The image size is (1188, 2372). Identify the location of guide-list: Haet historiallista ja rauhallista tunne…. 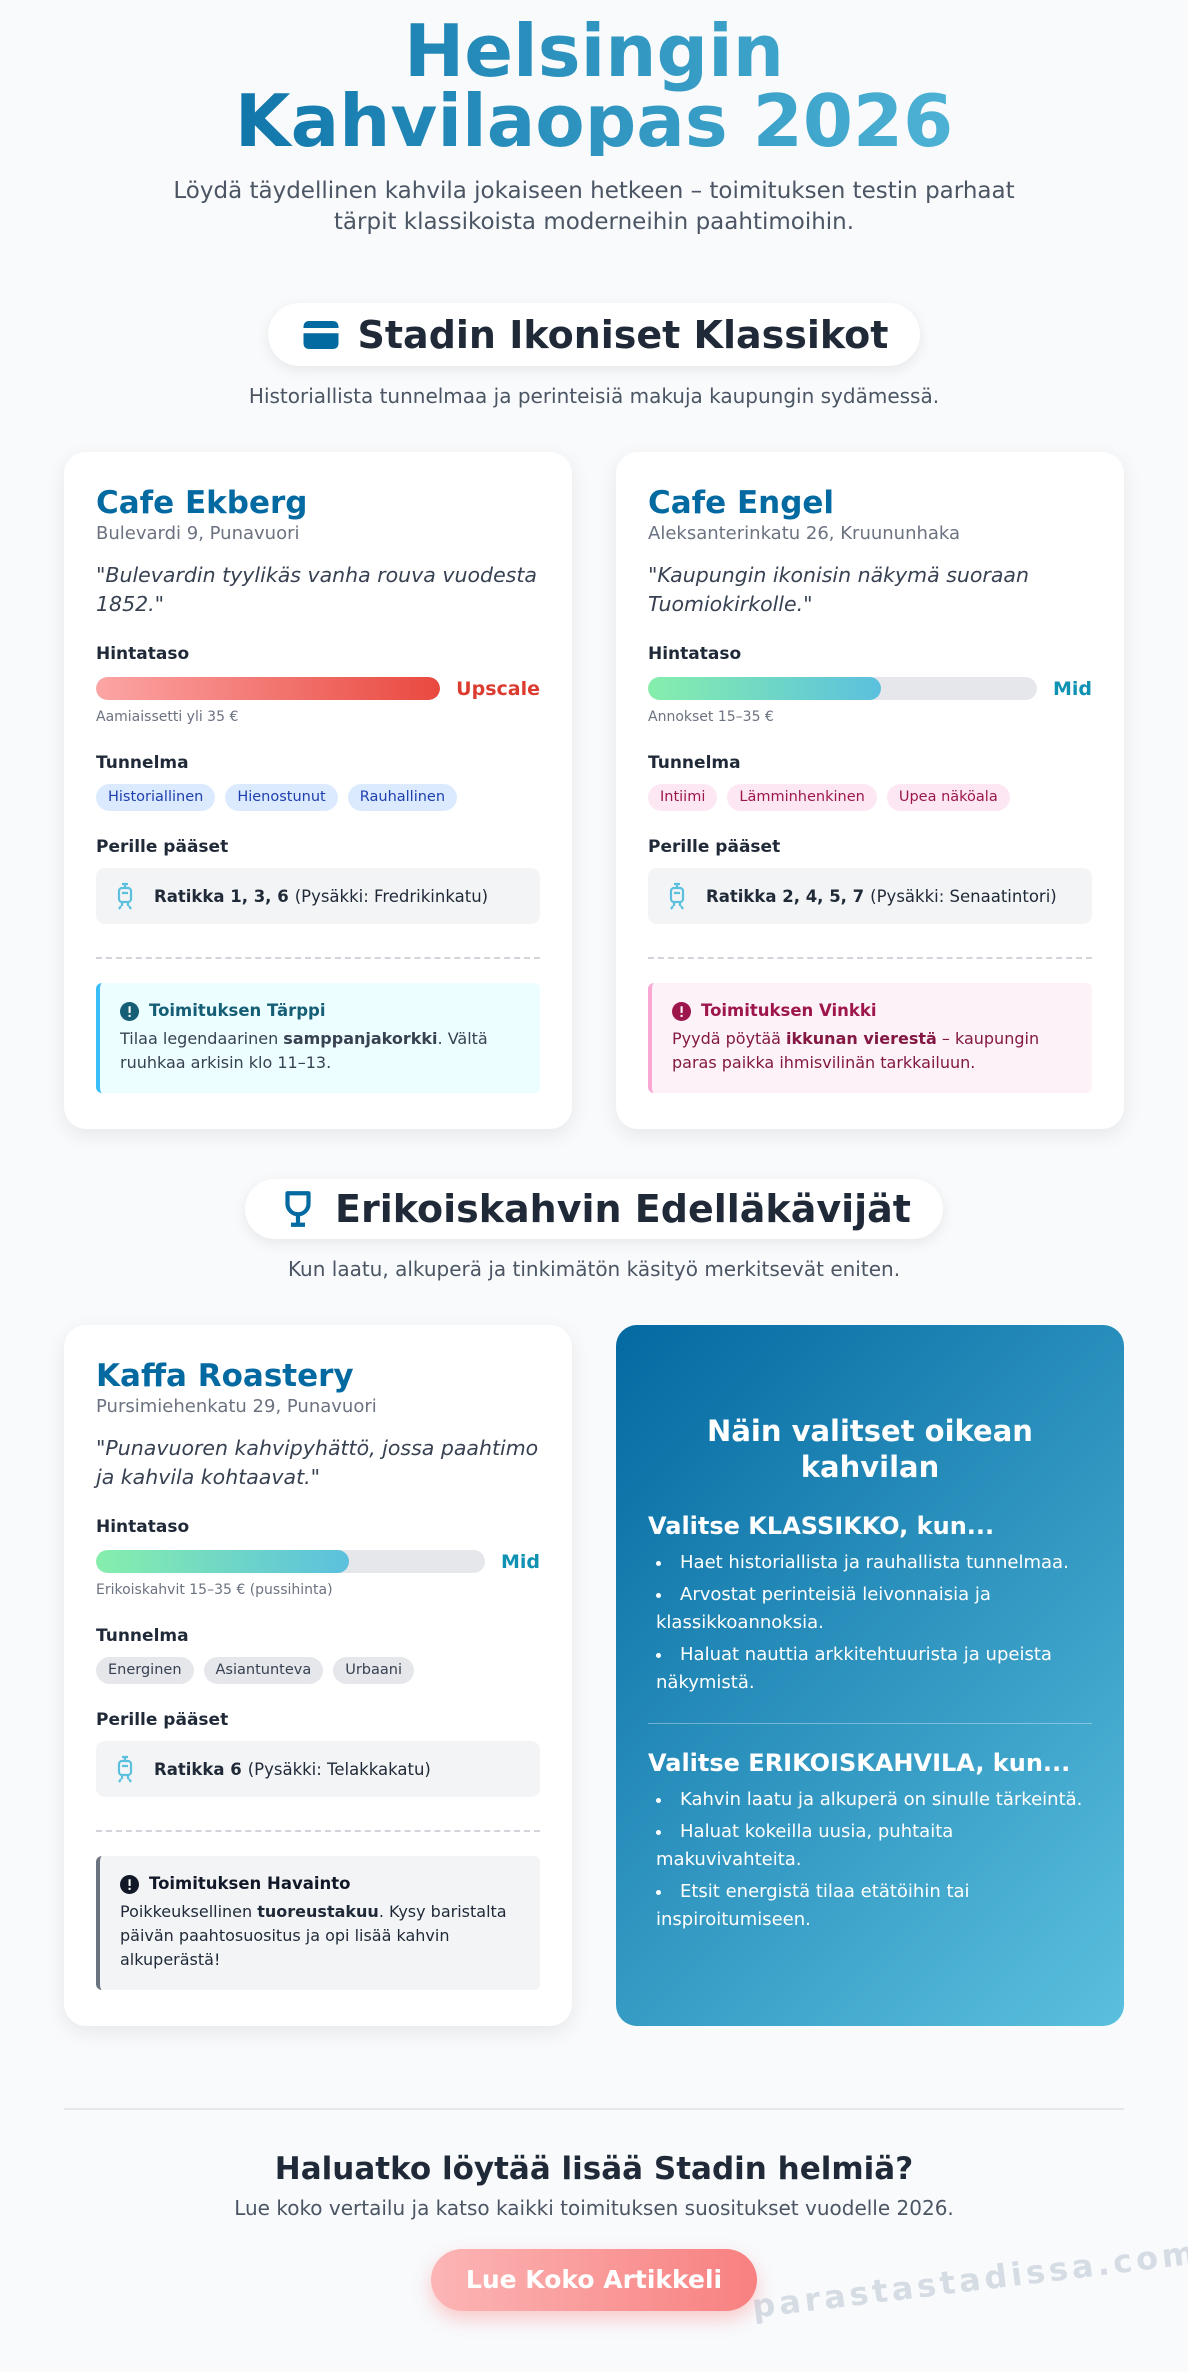
(870, 1625).